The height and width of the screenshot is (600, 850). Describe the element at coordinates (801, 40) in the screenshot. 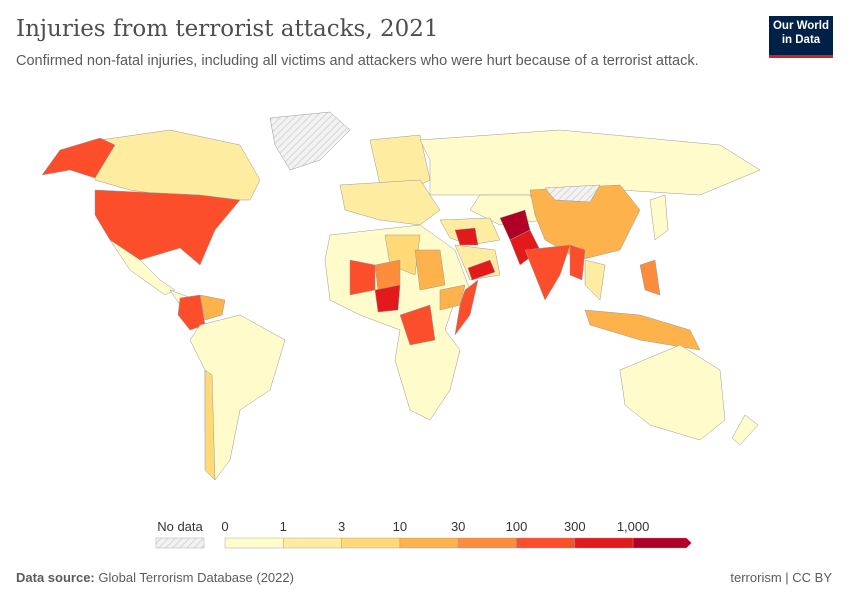

I see `logo-line2: in Data` at that location.